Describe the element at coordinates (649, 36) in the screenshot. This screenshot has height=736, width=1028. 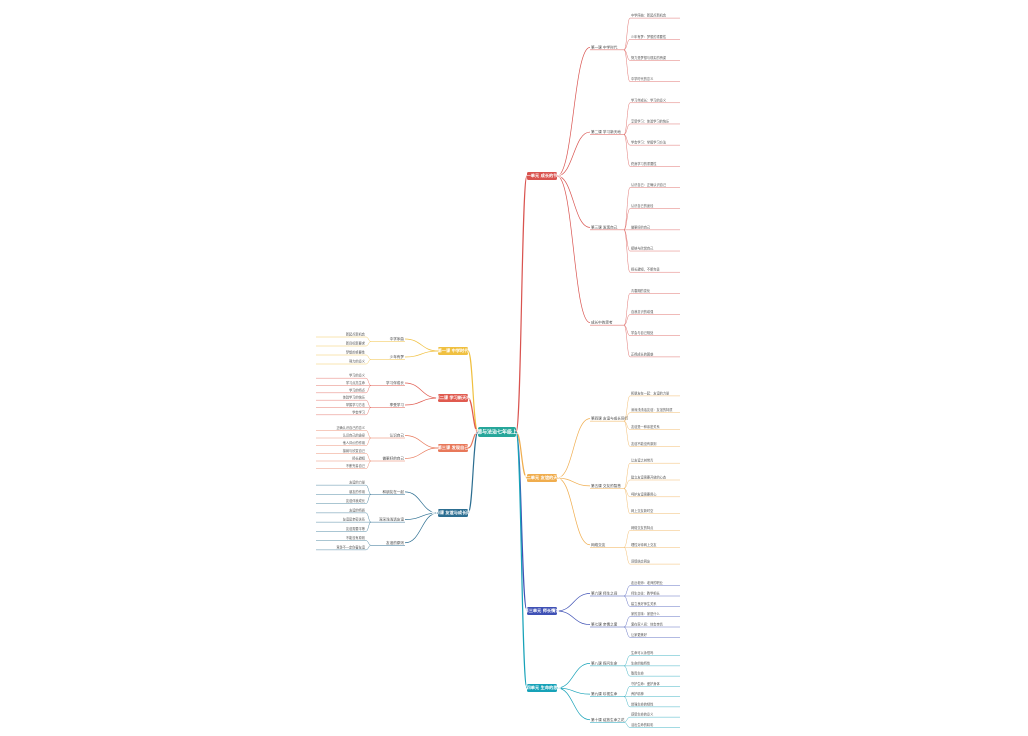
I see `leaf-label: 少年有梦：梦想的重要性` at that location.